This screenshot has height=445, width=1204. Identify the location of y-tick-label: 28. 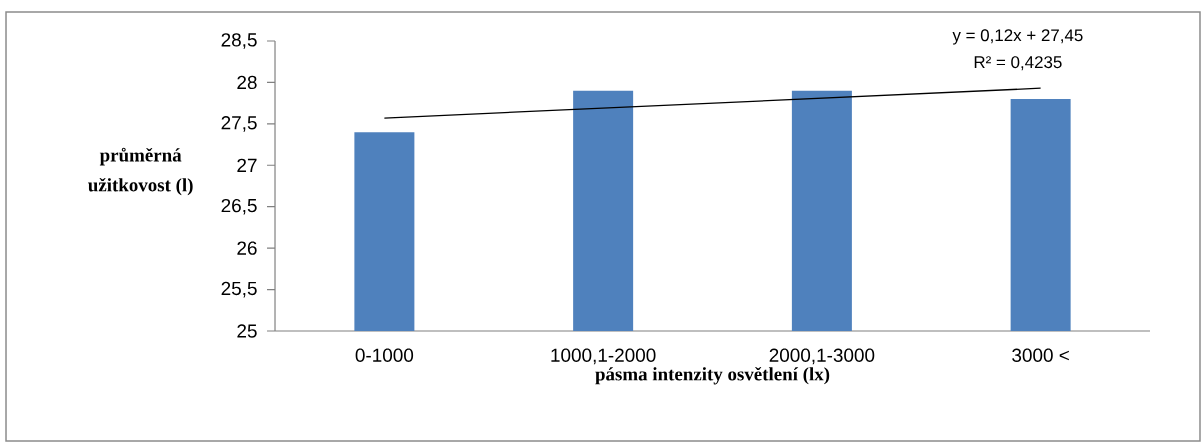
(247, 82).